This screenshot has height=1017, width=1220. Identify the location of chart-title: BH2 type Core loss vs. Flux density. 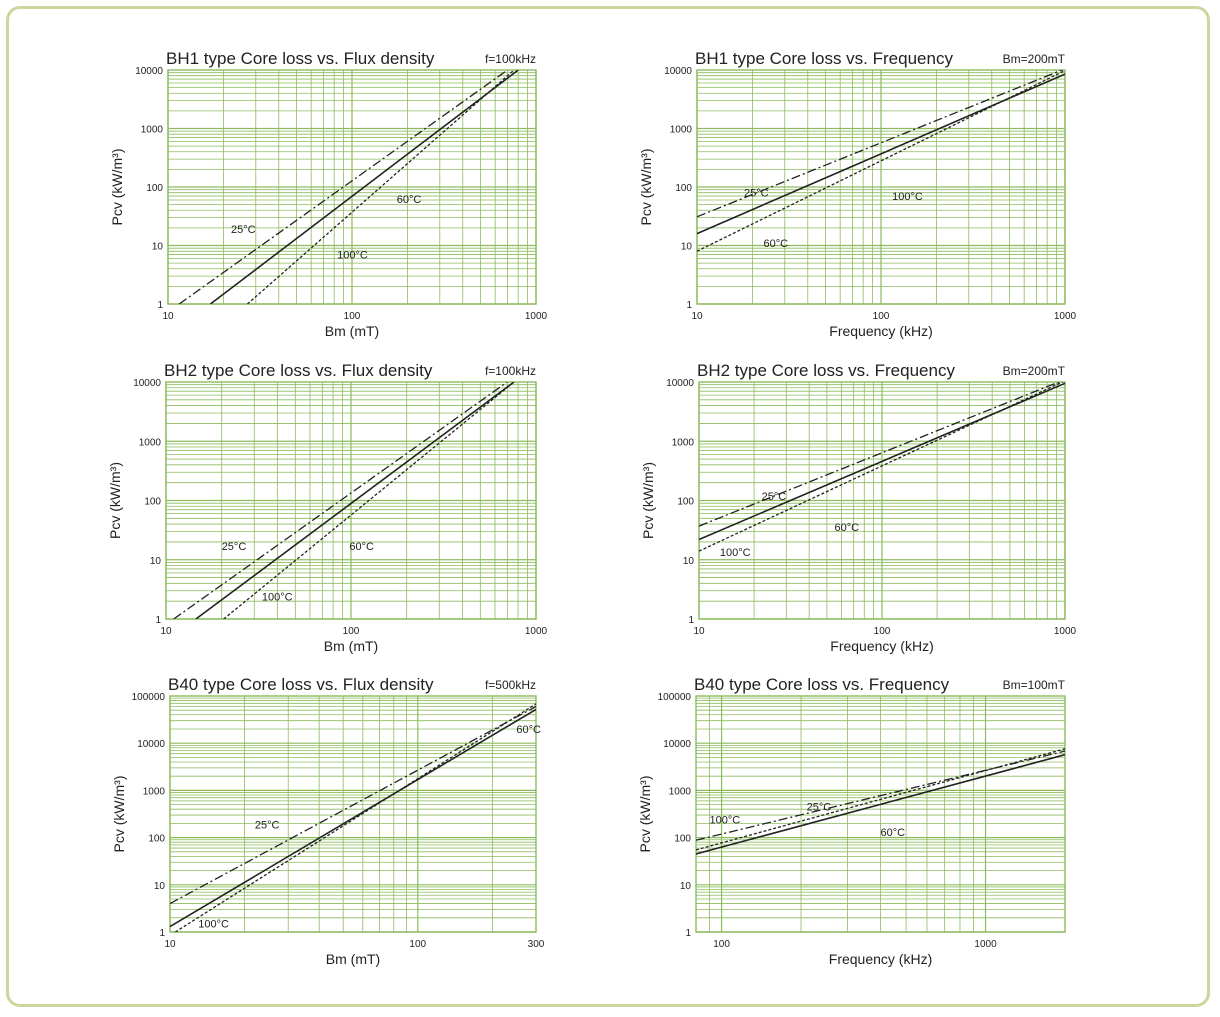
(298, 370).